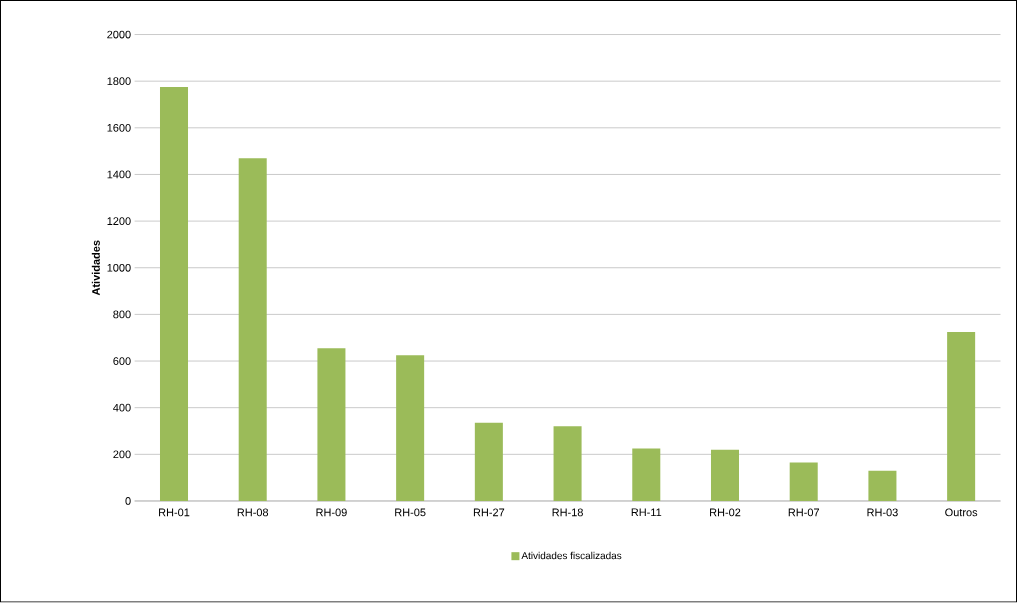  Describe the element at coordinates (128, 501) in the screenshot. I see `y-tick-label: 0` at that location.